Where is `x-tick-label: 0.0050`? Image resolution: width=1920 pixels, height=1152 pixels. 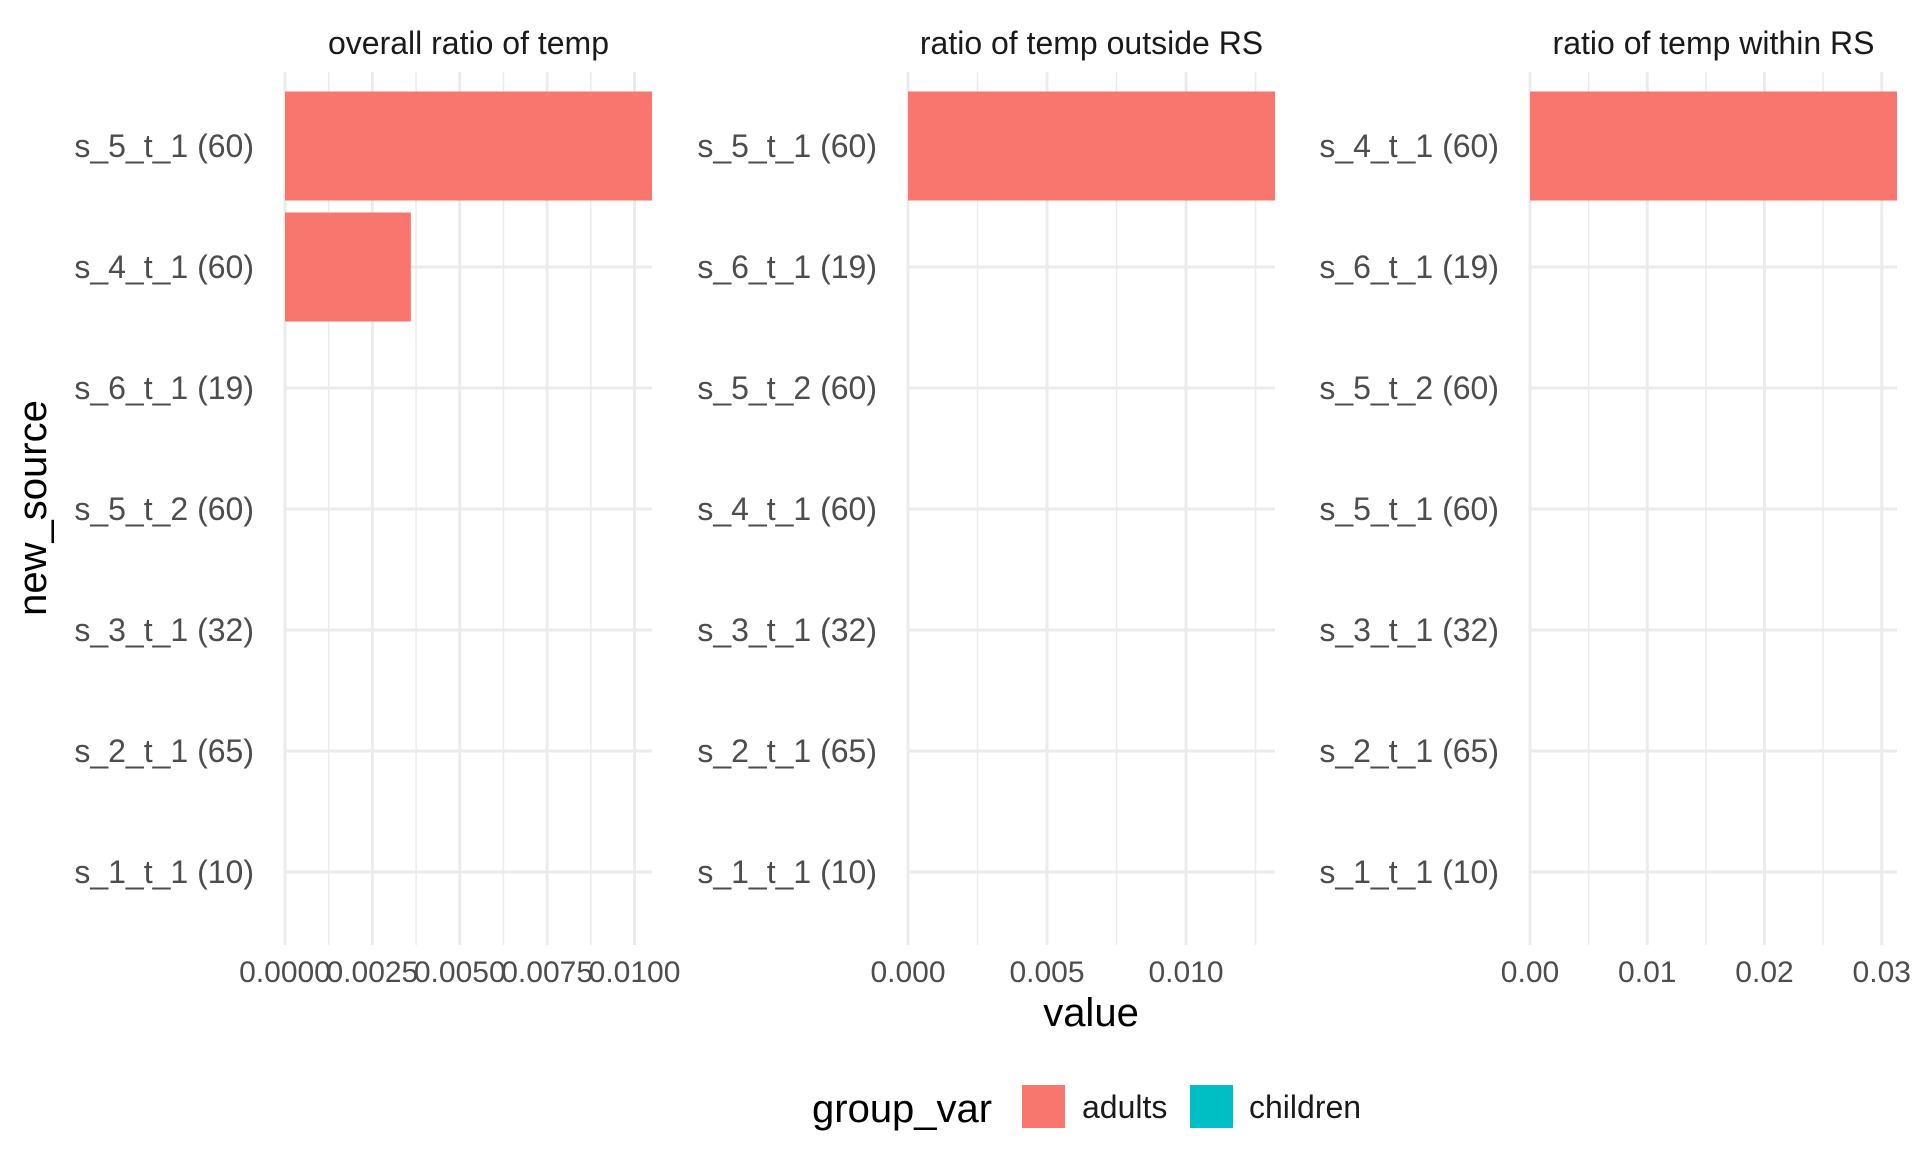
x-tick-label: 0.0050 is located at coordinates (460, 972).